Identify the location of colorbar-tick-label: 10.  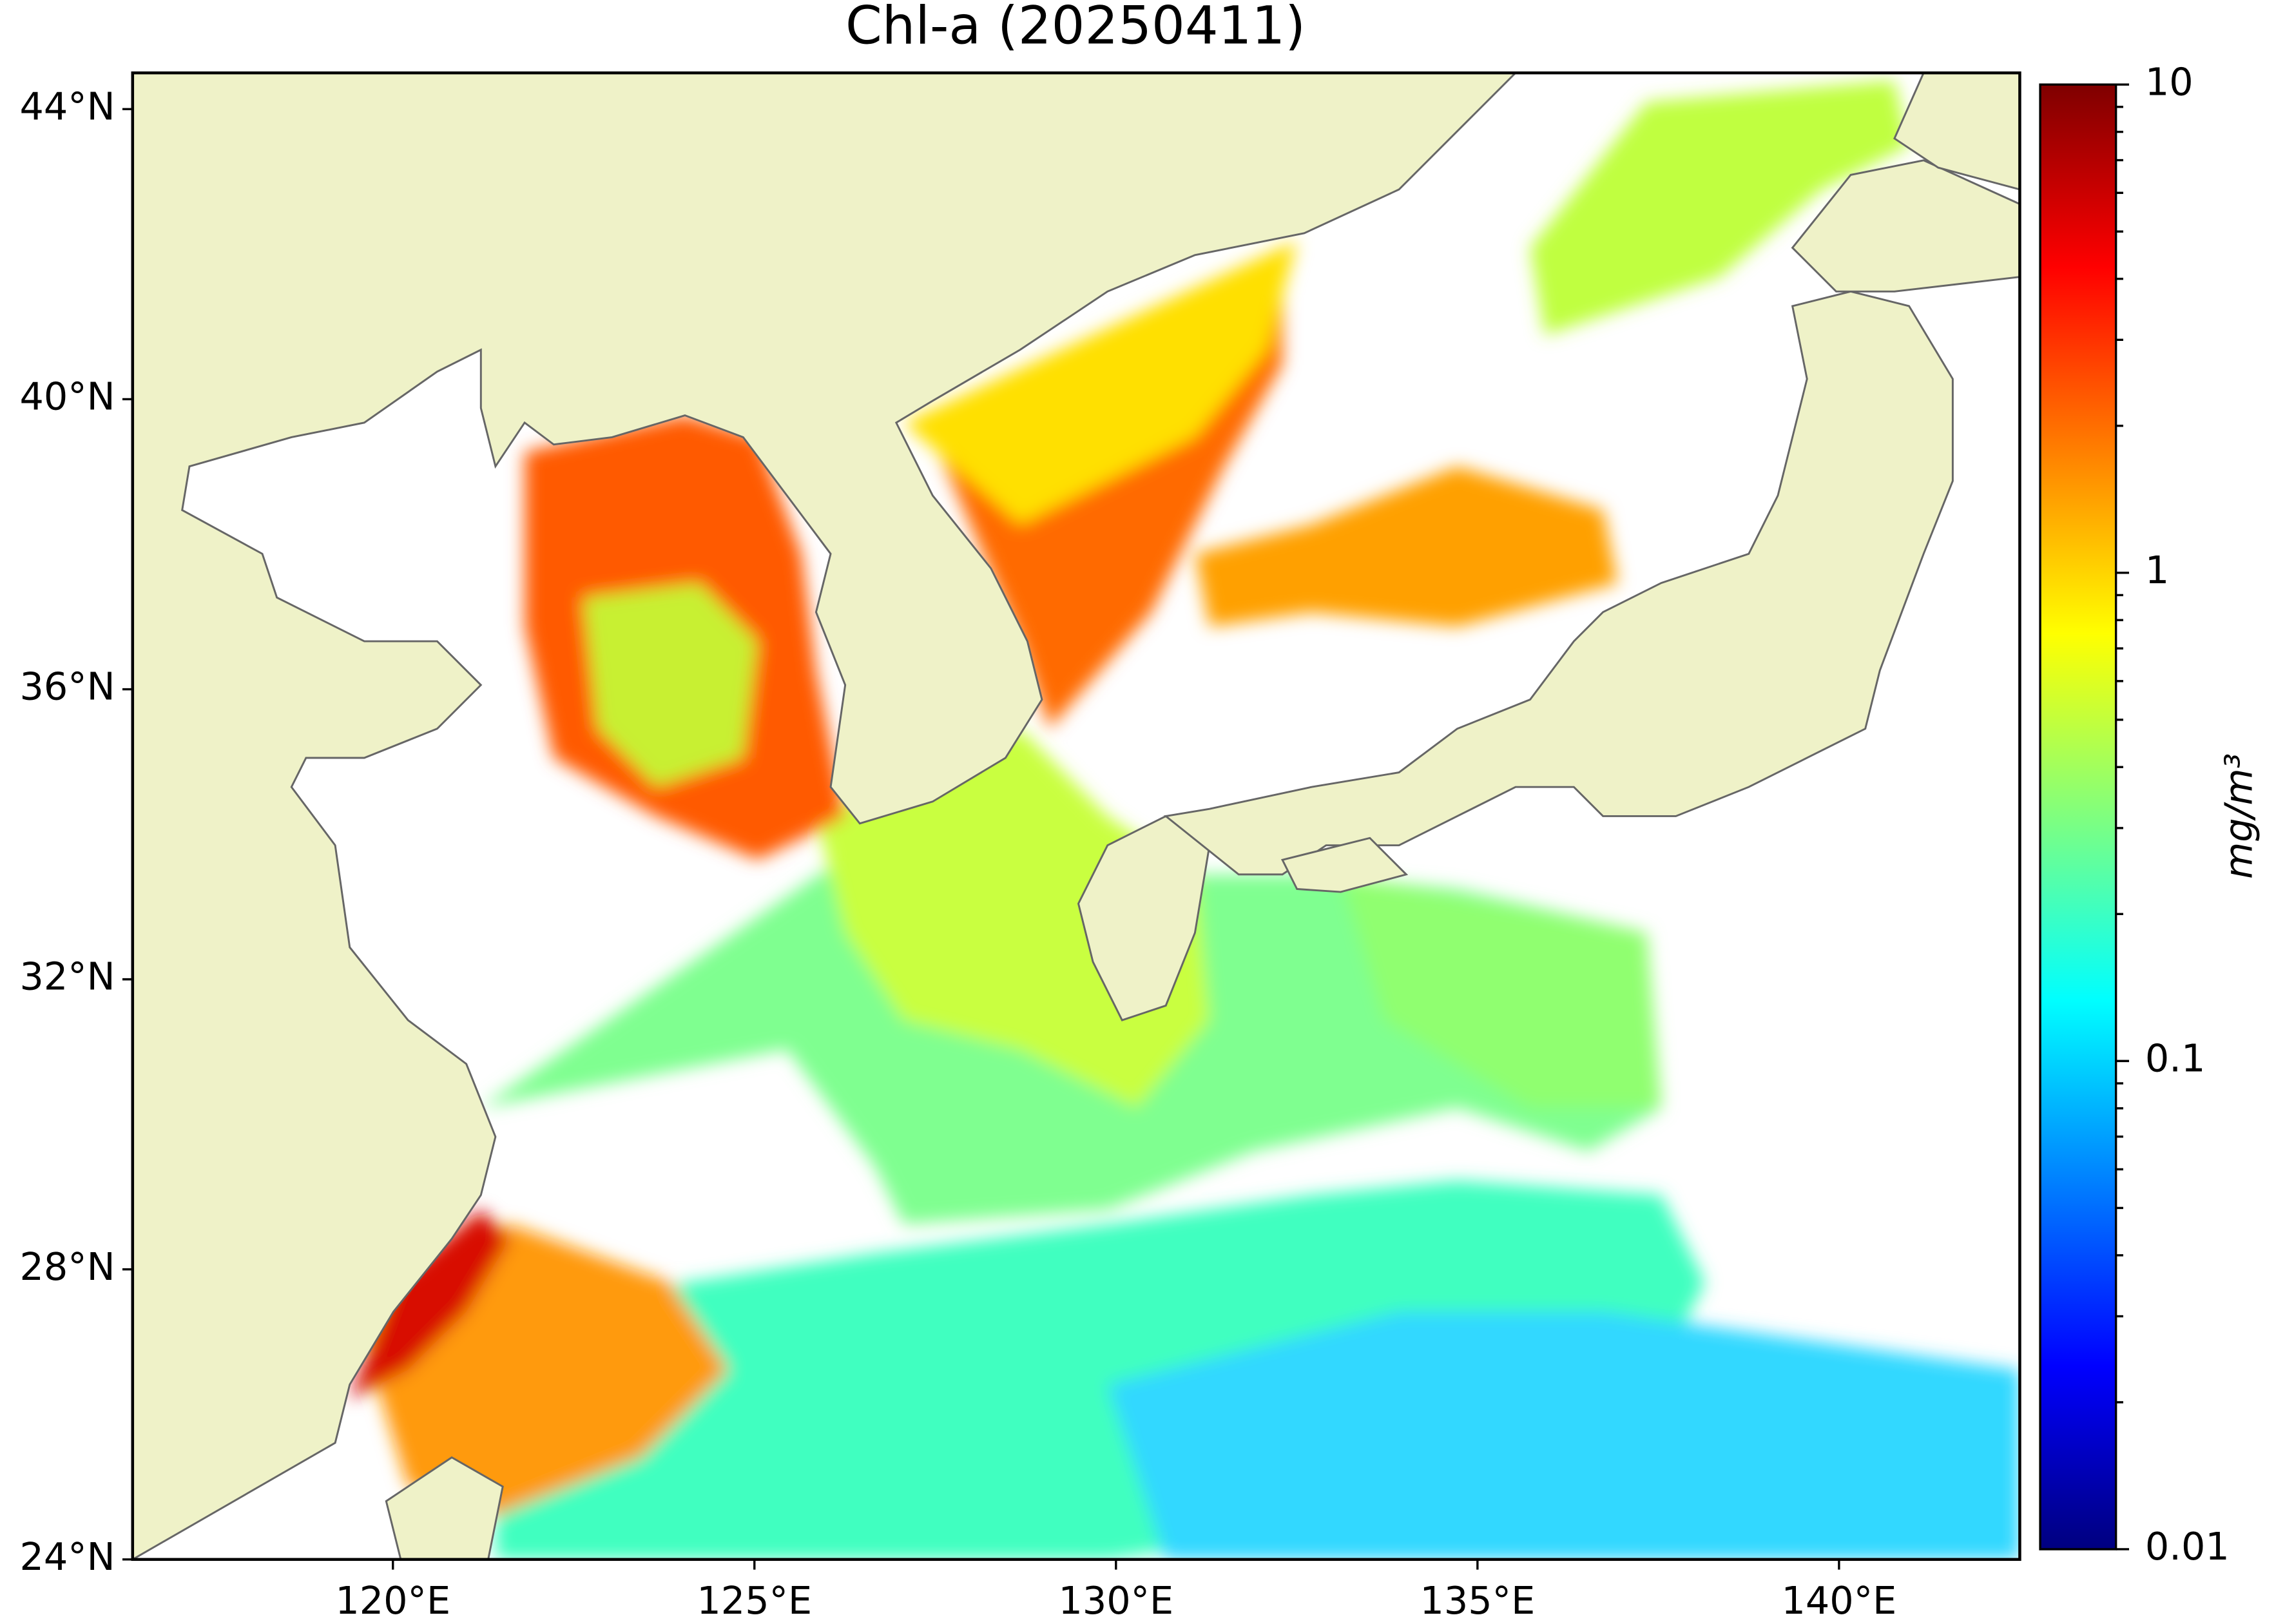
(2169, 82).